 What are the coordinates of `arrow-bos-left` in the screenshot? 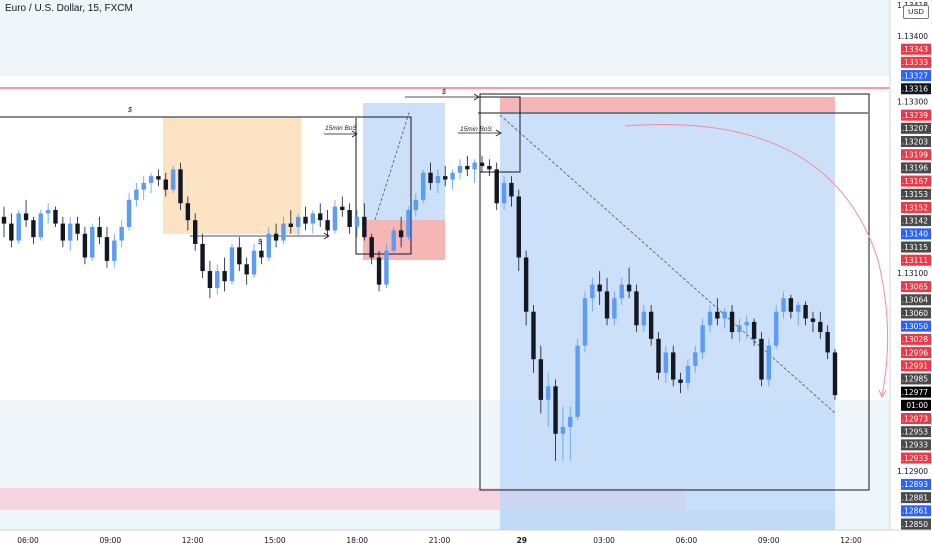 It's located at (341, 134).